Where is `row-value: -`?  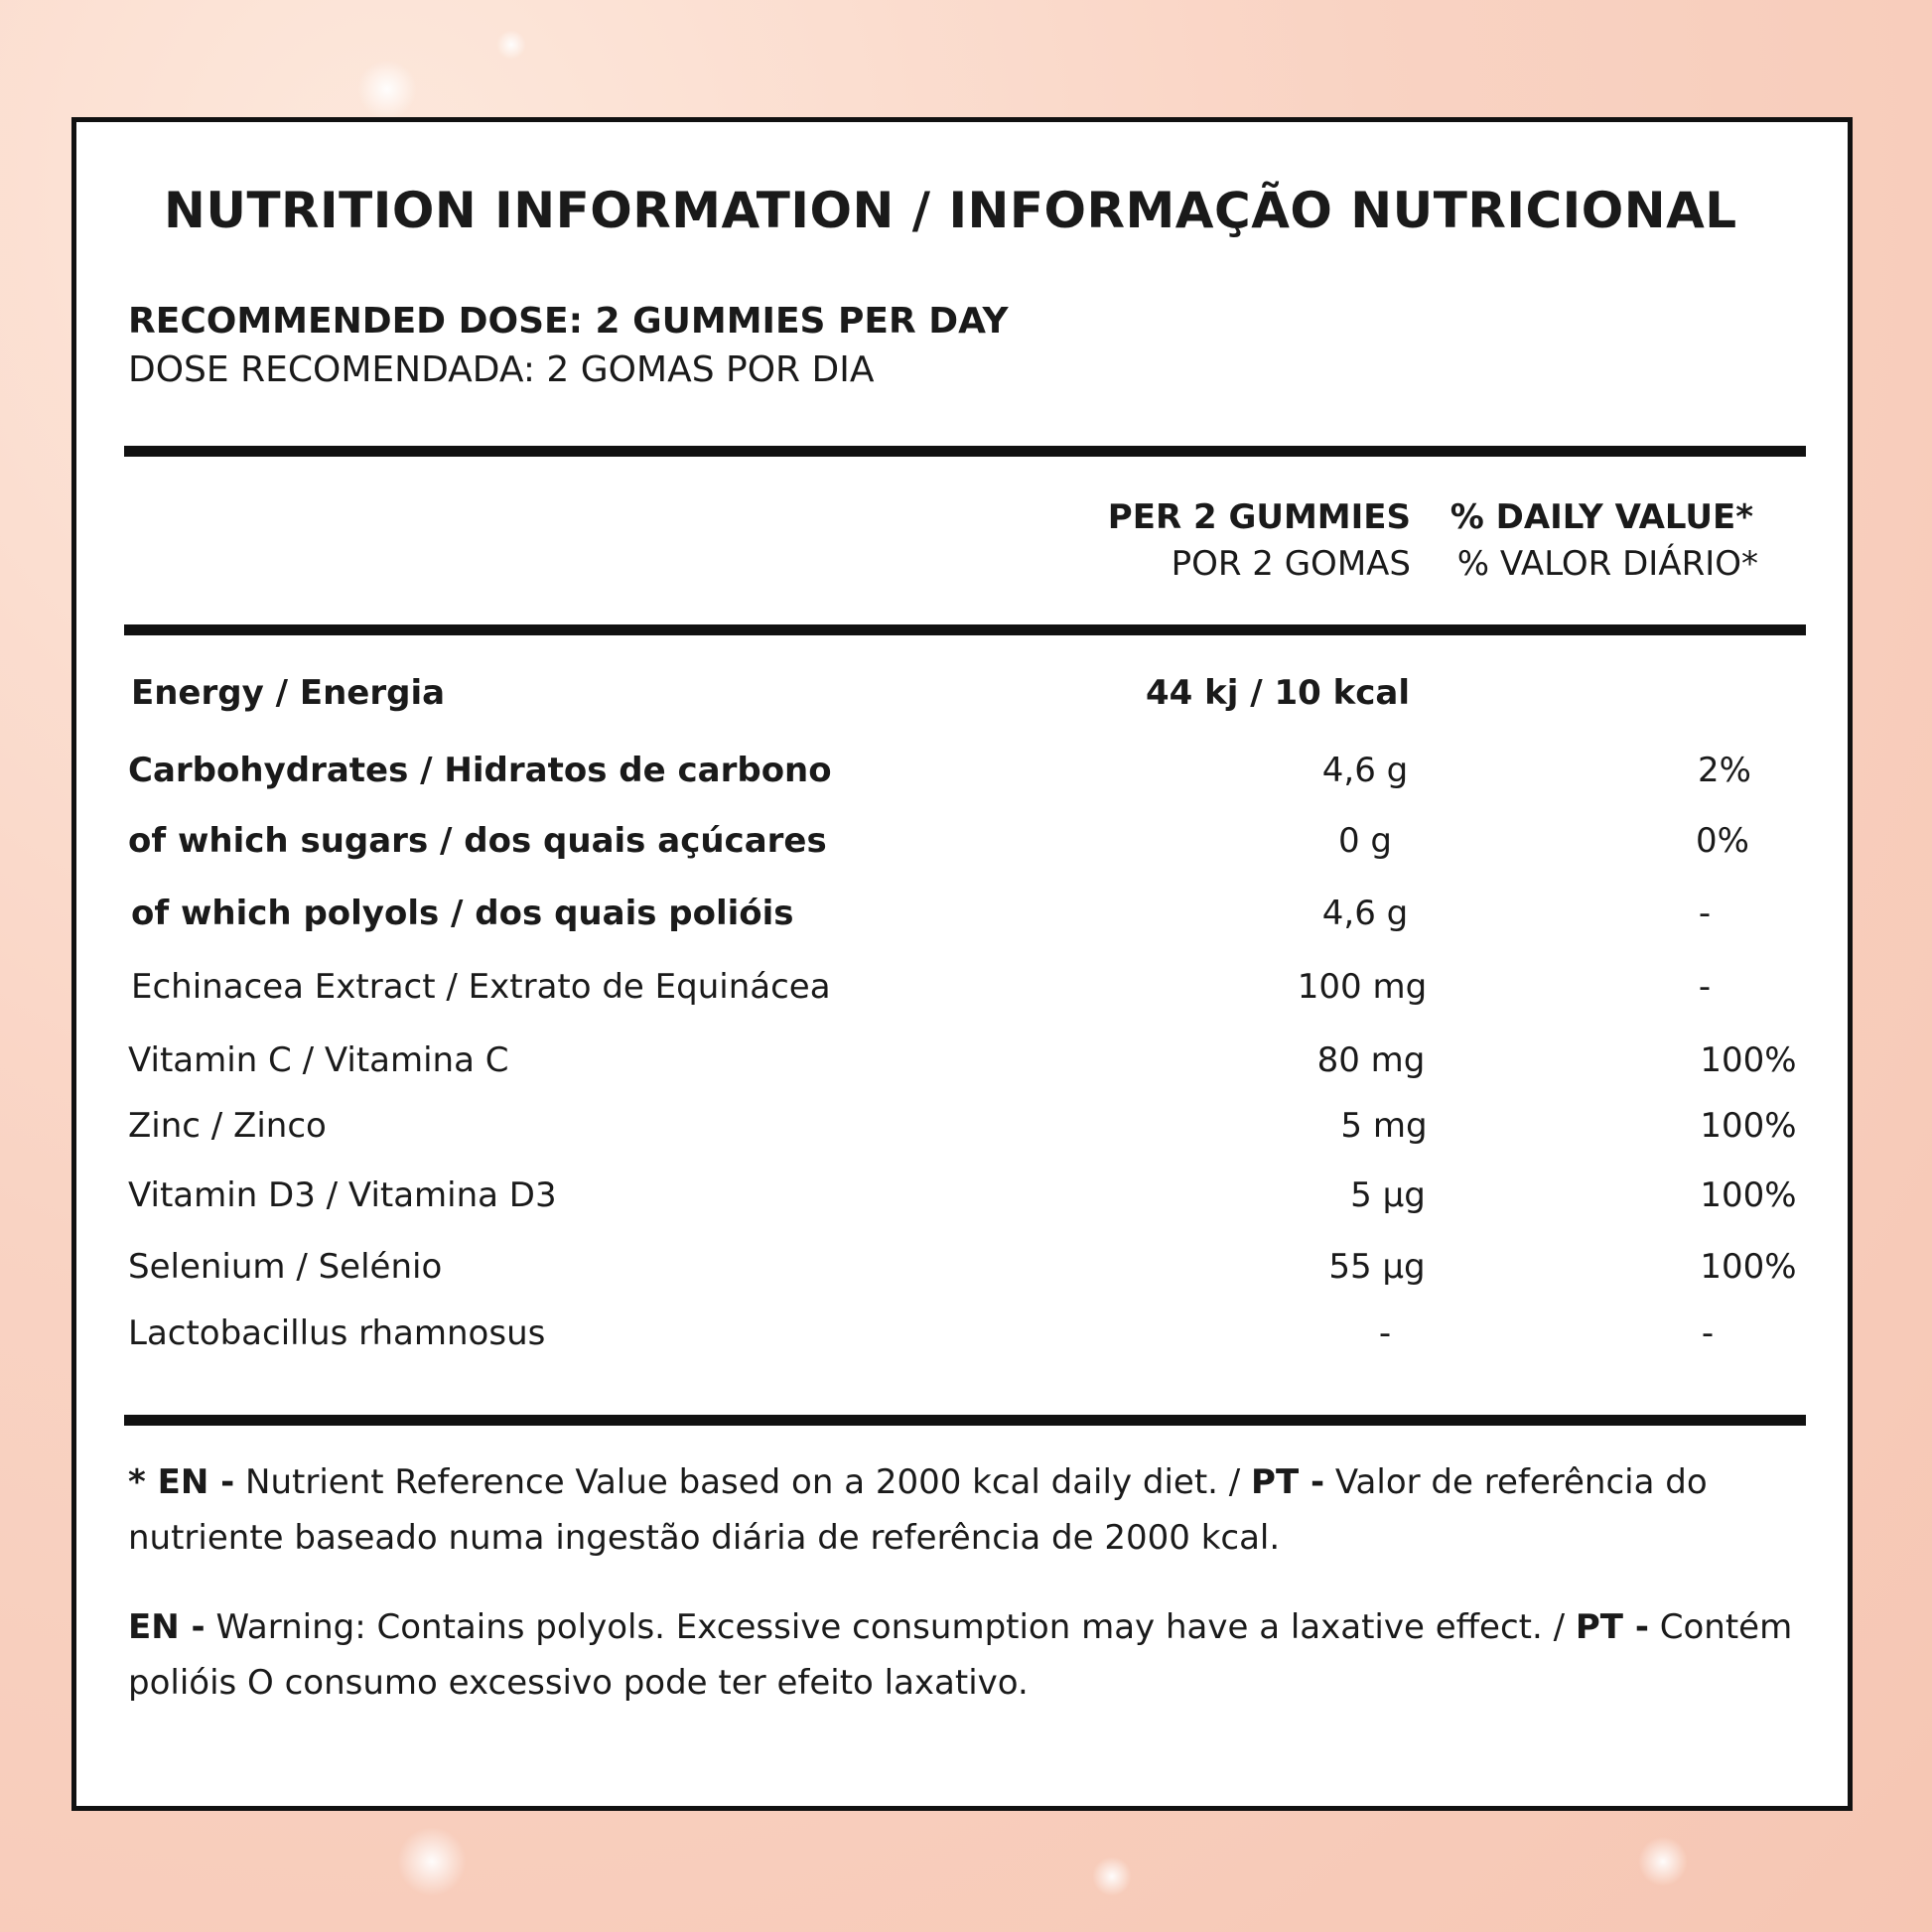
row-value: - is located at coordinates (1385, 1333).